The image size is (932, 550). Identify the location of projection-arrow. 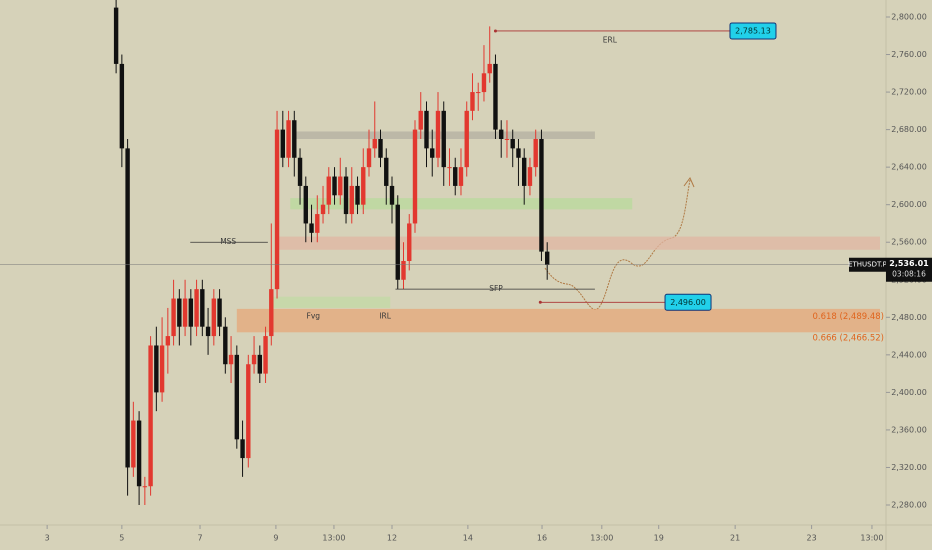
(689, 182).